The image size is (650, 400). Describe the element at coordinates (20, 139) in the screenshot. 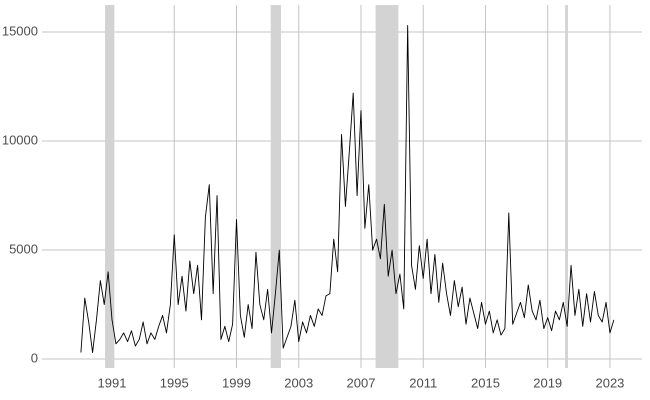

I see `y-tick-label: 10000` at that location.